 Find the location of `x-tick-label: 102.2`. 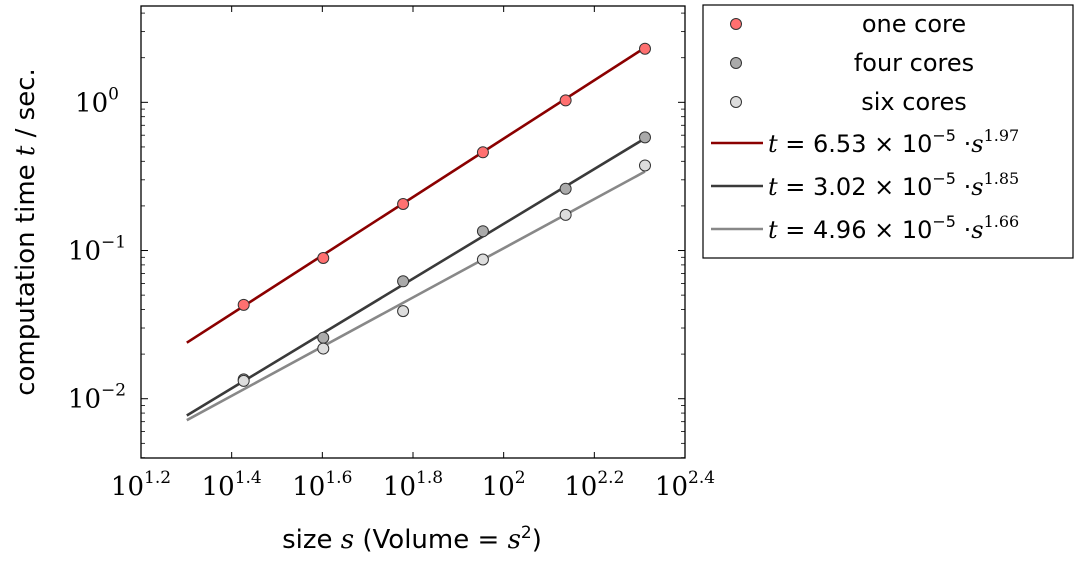

x-tick-label: 102.2 is located at coordinates (594, 485).